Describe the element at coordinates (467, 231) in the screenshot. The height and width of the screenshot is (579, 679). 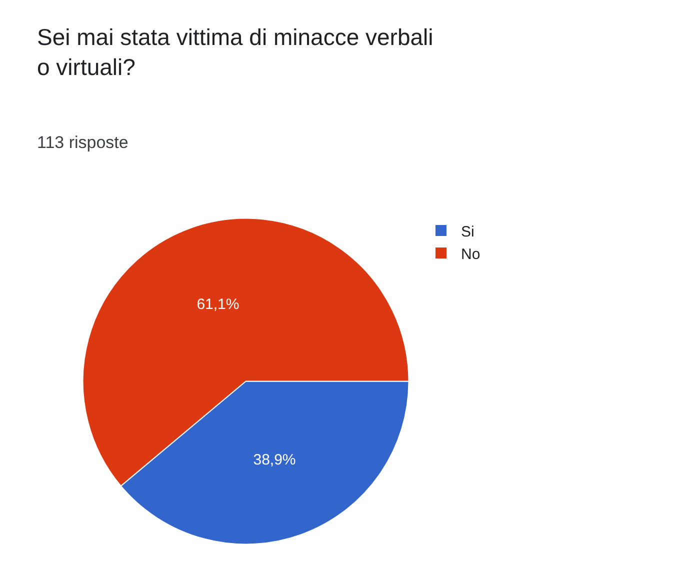
I see `legend-label: Si` at that location.